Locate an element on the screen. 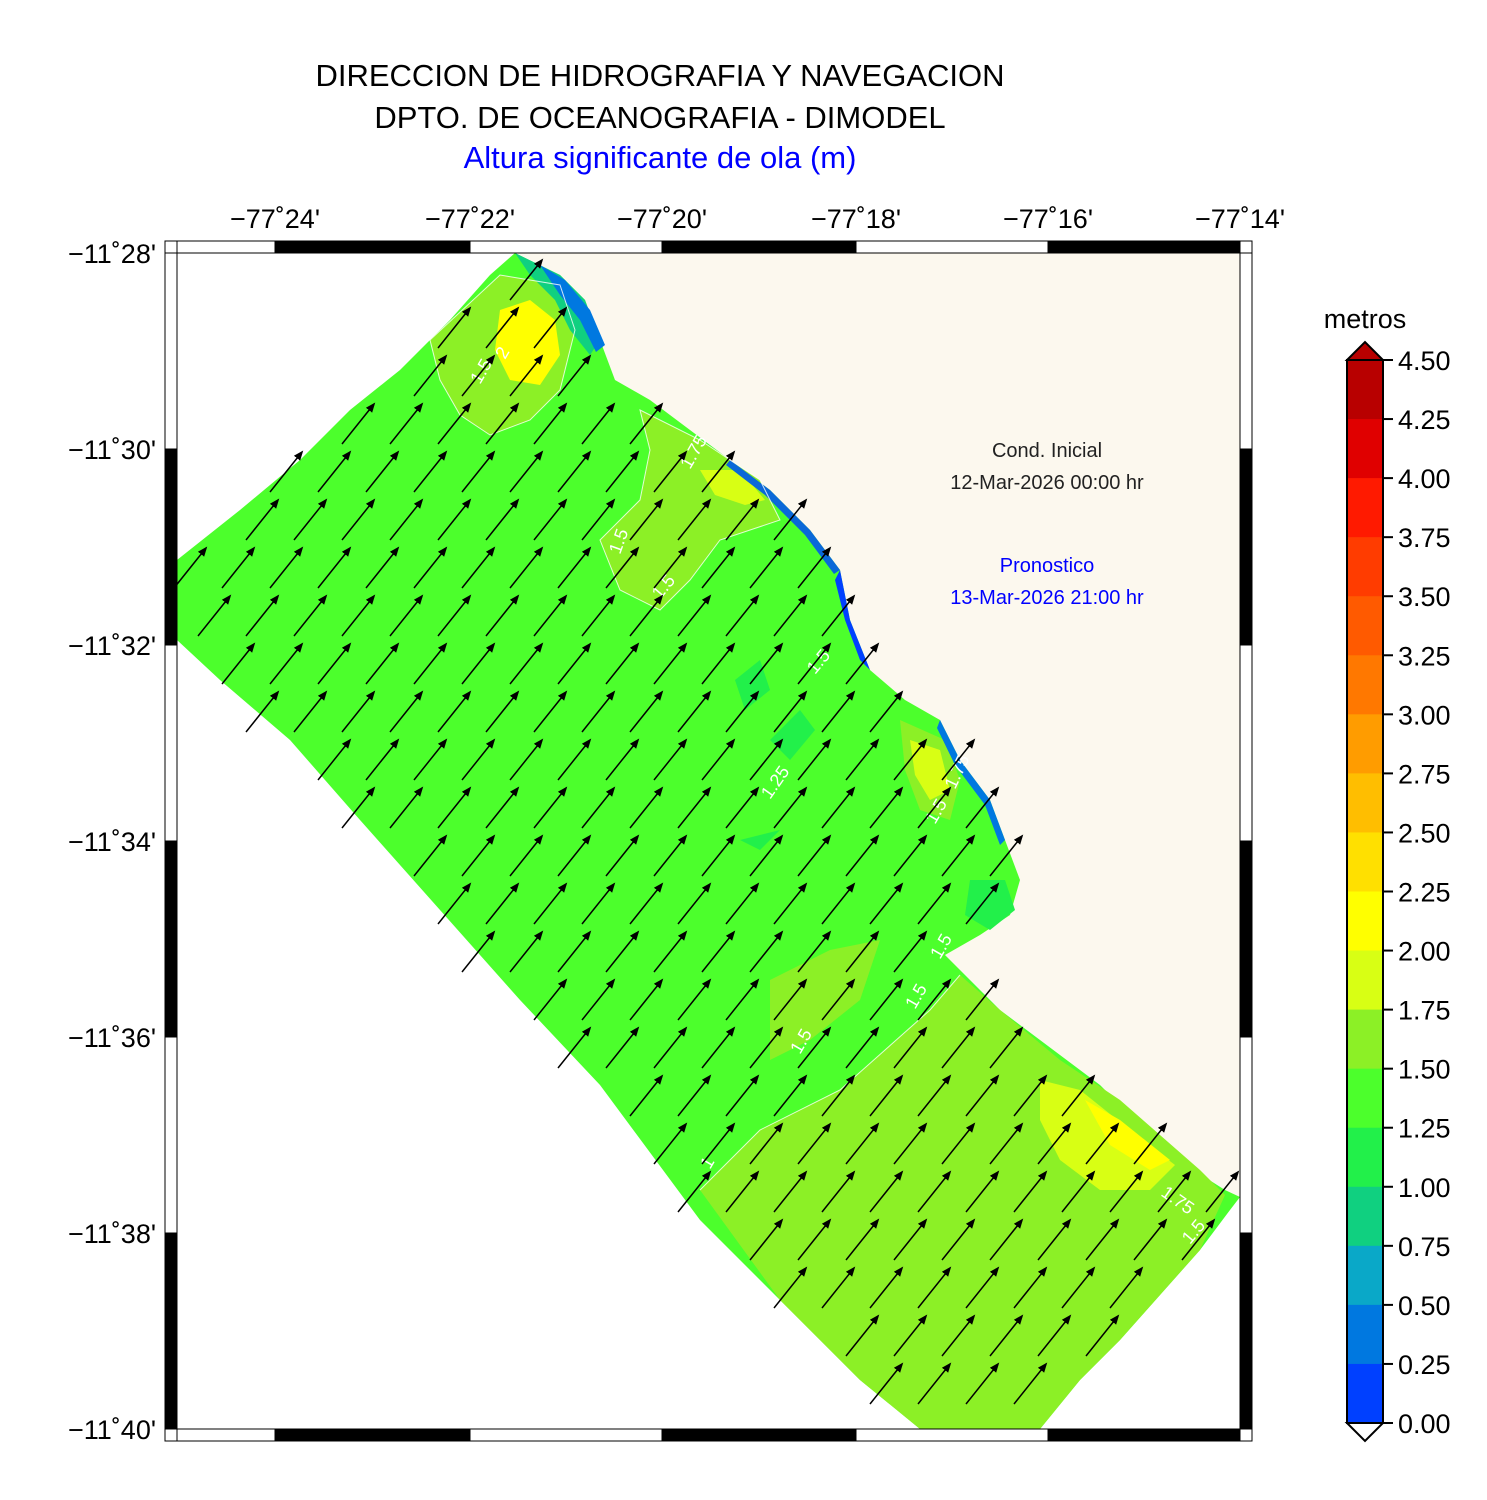 The height and width of the screenshot is (1500, 1487). colorbar-unit: metros is located at coordinates (1365, 319).